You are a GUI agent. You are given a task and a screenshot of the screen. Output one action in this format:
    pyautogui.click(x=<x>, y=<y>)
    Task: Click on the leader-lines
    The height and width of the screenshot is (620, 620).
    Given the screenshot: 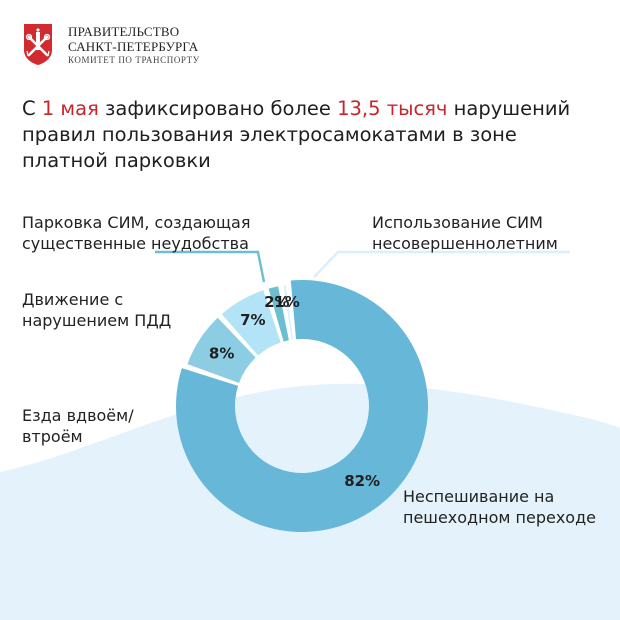 What is the action you would take?
    pyautogui.click(x=362, y=266)
    